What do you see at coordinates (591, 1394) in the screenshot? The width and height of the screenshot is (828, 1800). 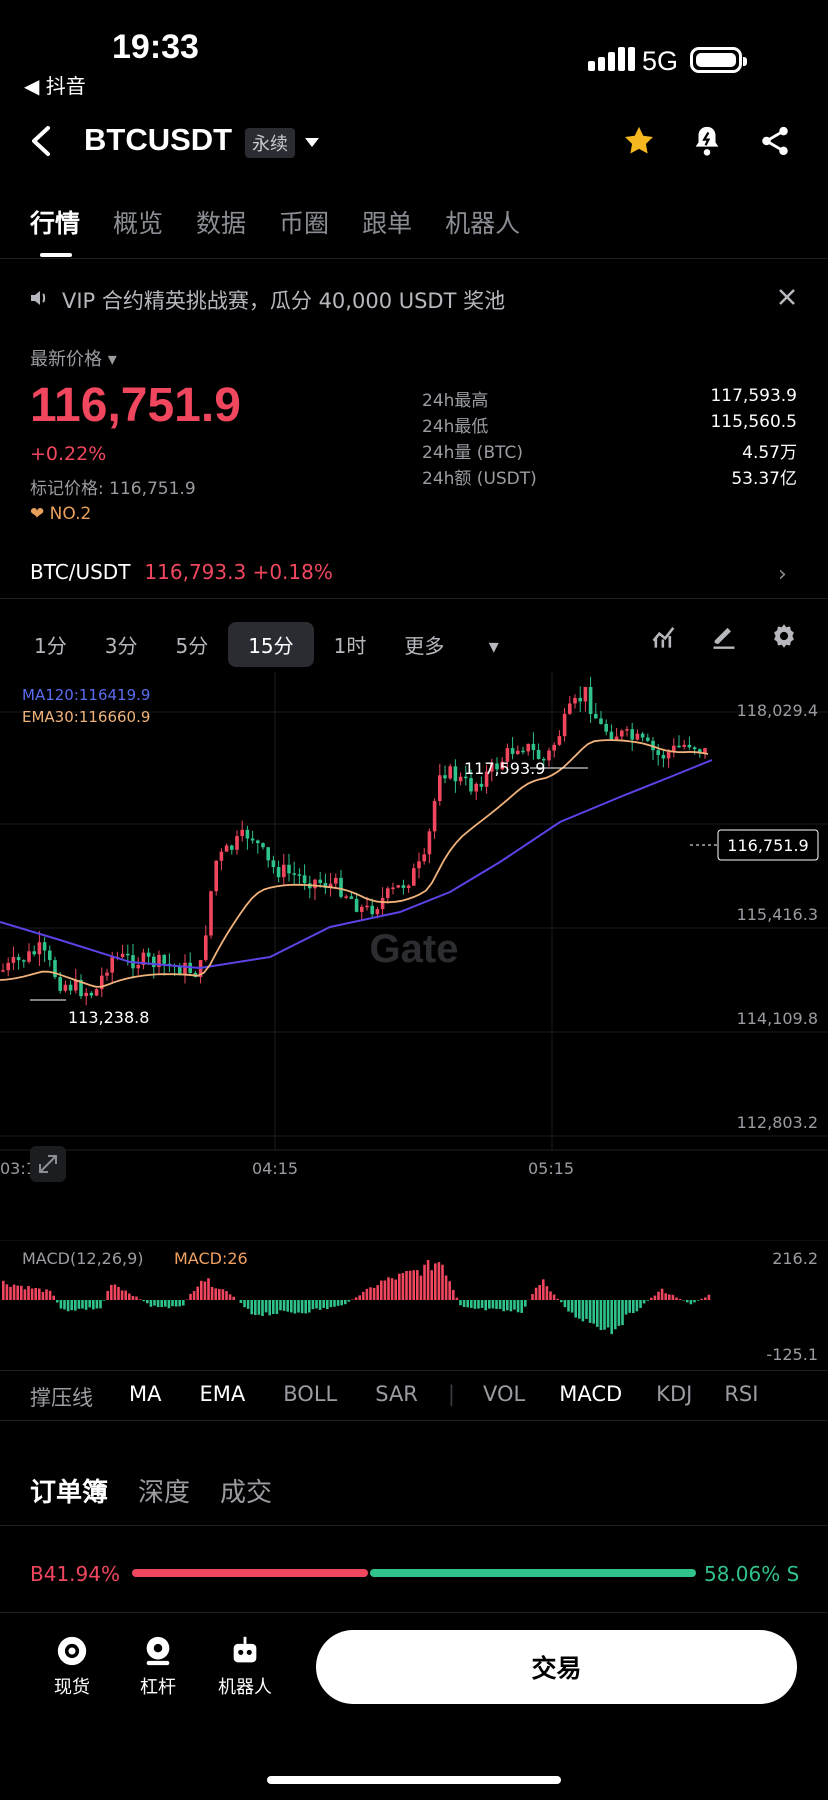 I see `ind-macd: MACD` at bounding box center [591, 1394].